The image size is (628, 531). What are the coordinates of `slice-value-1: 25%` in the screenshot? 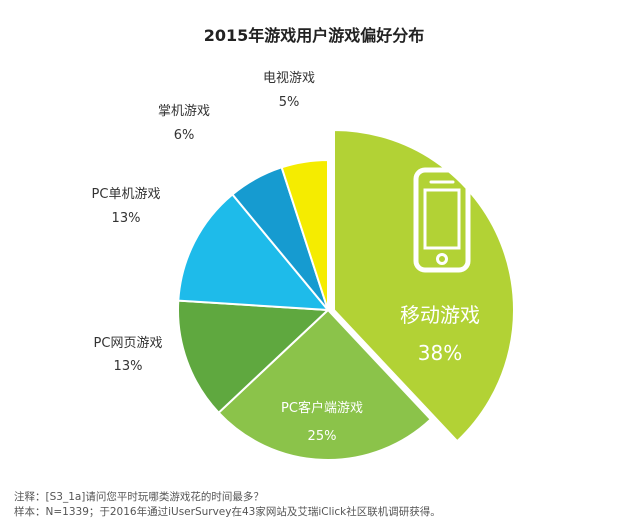 It's located at (322, 436).